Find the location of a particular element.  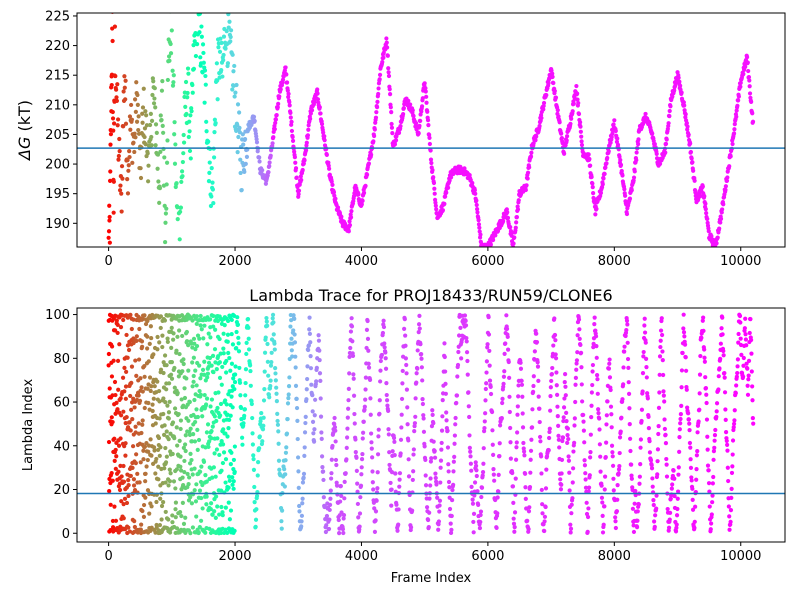

x-tick-label: 8000 is located at coordinates (614, 261).